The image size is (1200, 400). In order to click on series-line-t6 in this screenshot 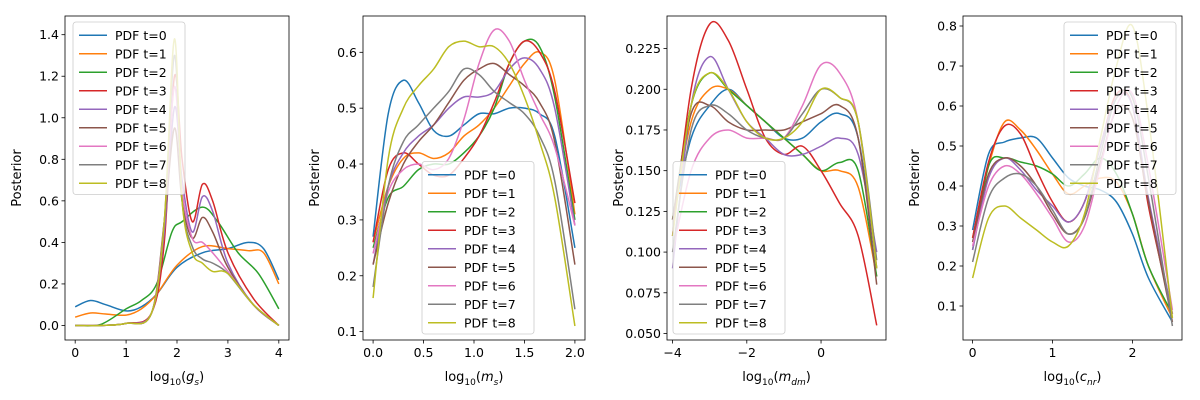, I will do `click(474, 141)`.